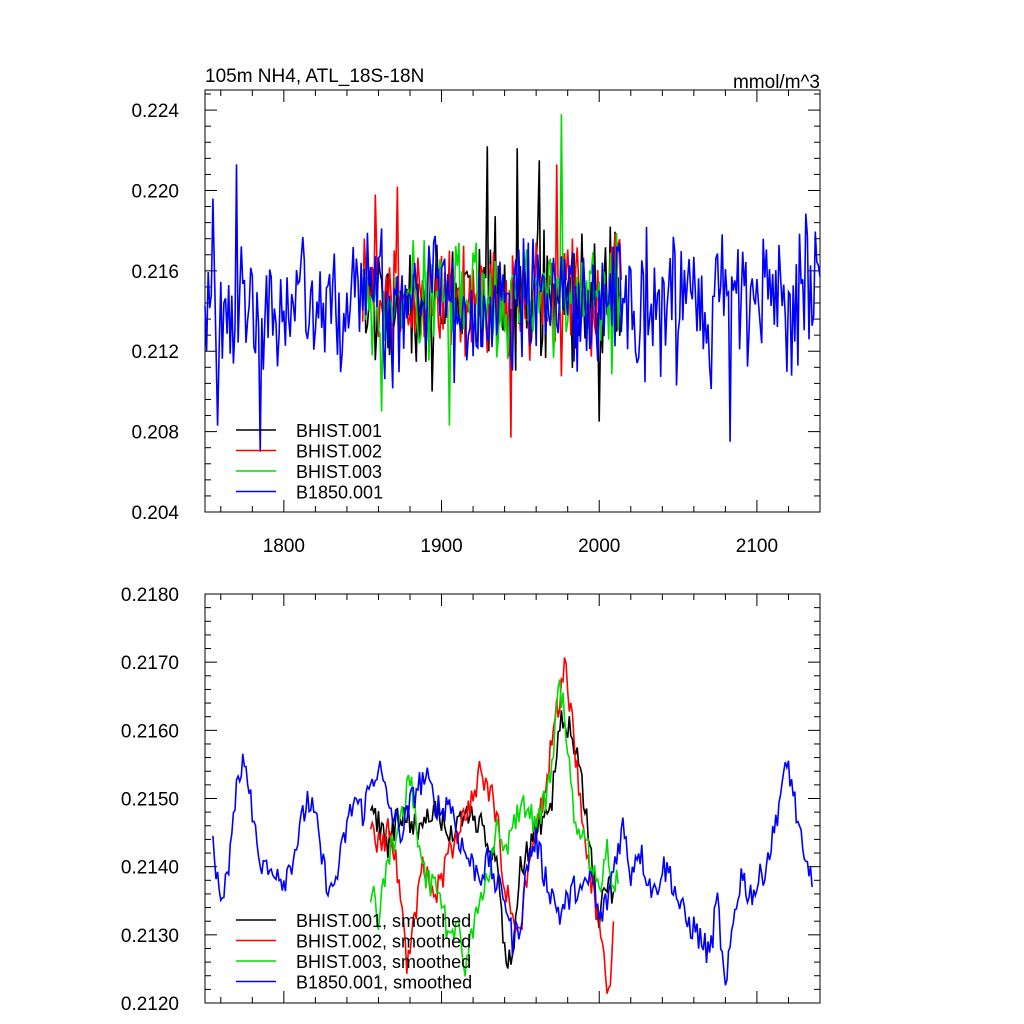  Describe the element at coordinates (150, 595) in the screenshot. I see `y-tick-label: 0.2180` at that location.